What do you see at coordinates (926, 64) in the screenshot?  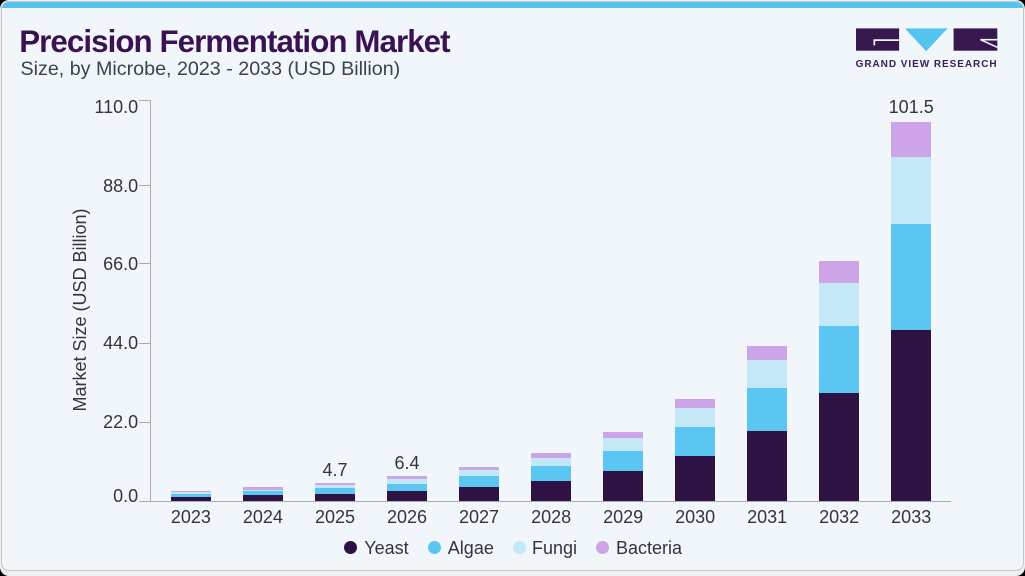 I see `svg-text: GRAND VIEW RESEARCH` at bounding box center [926, 64].